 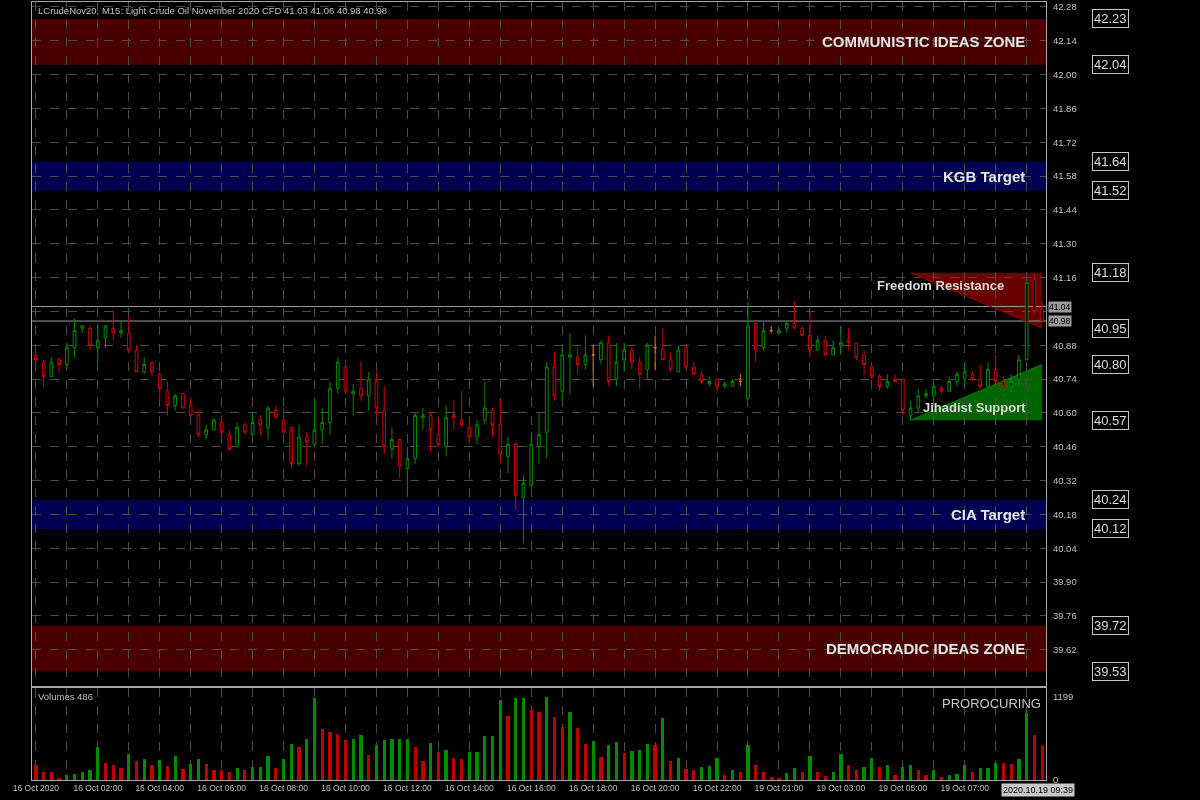 I want to click on text: 2020.10.19 09:39, so click(x=1038, y=790).